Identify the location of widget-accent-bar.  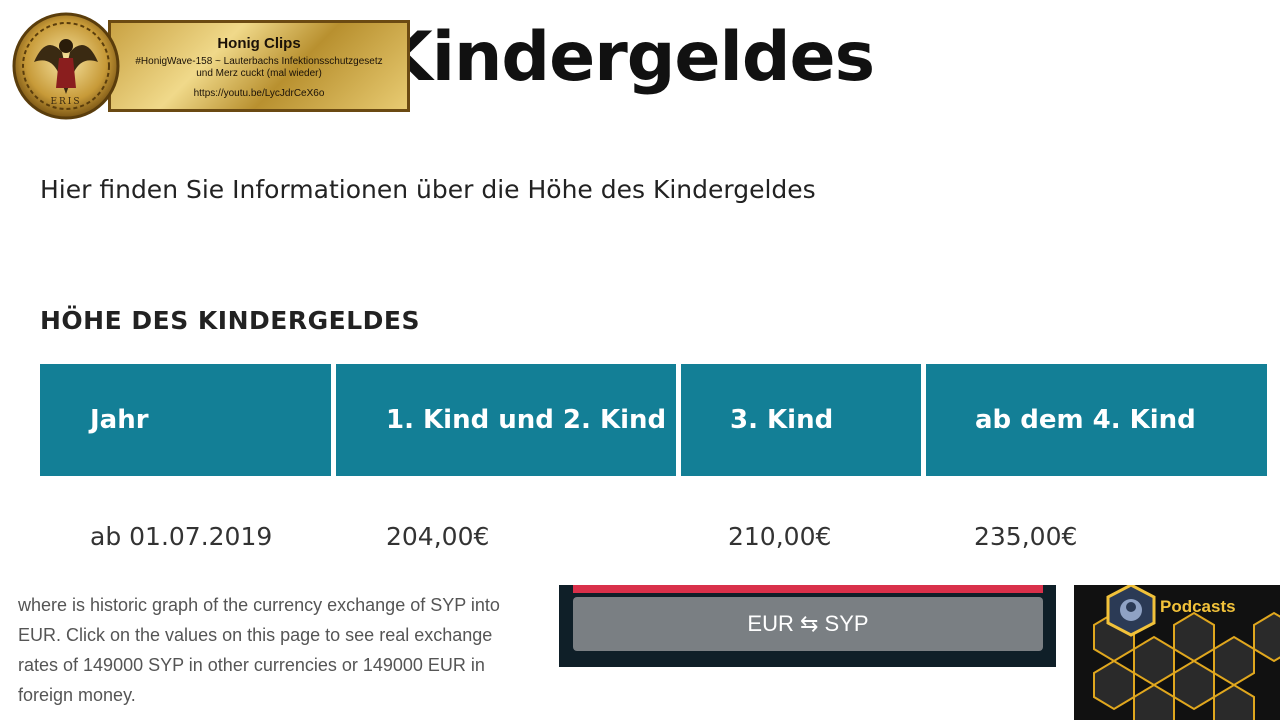
(808, 589).